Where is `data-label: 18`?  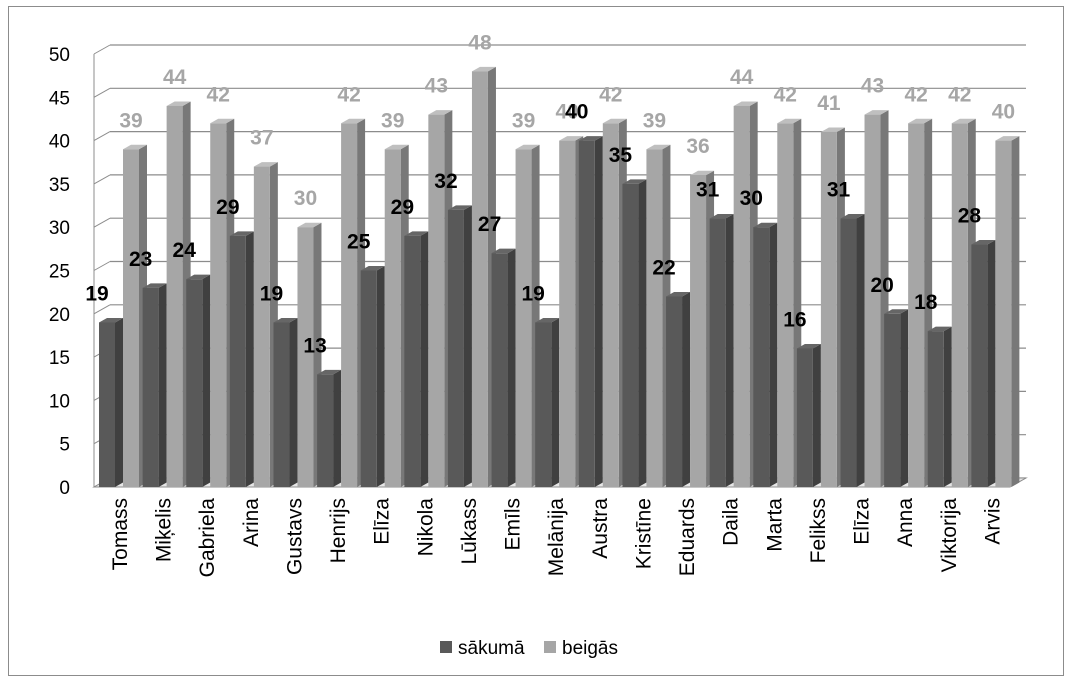
data-label: 18 is located at coordinates (926, 302).